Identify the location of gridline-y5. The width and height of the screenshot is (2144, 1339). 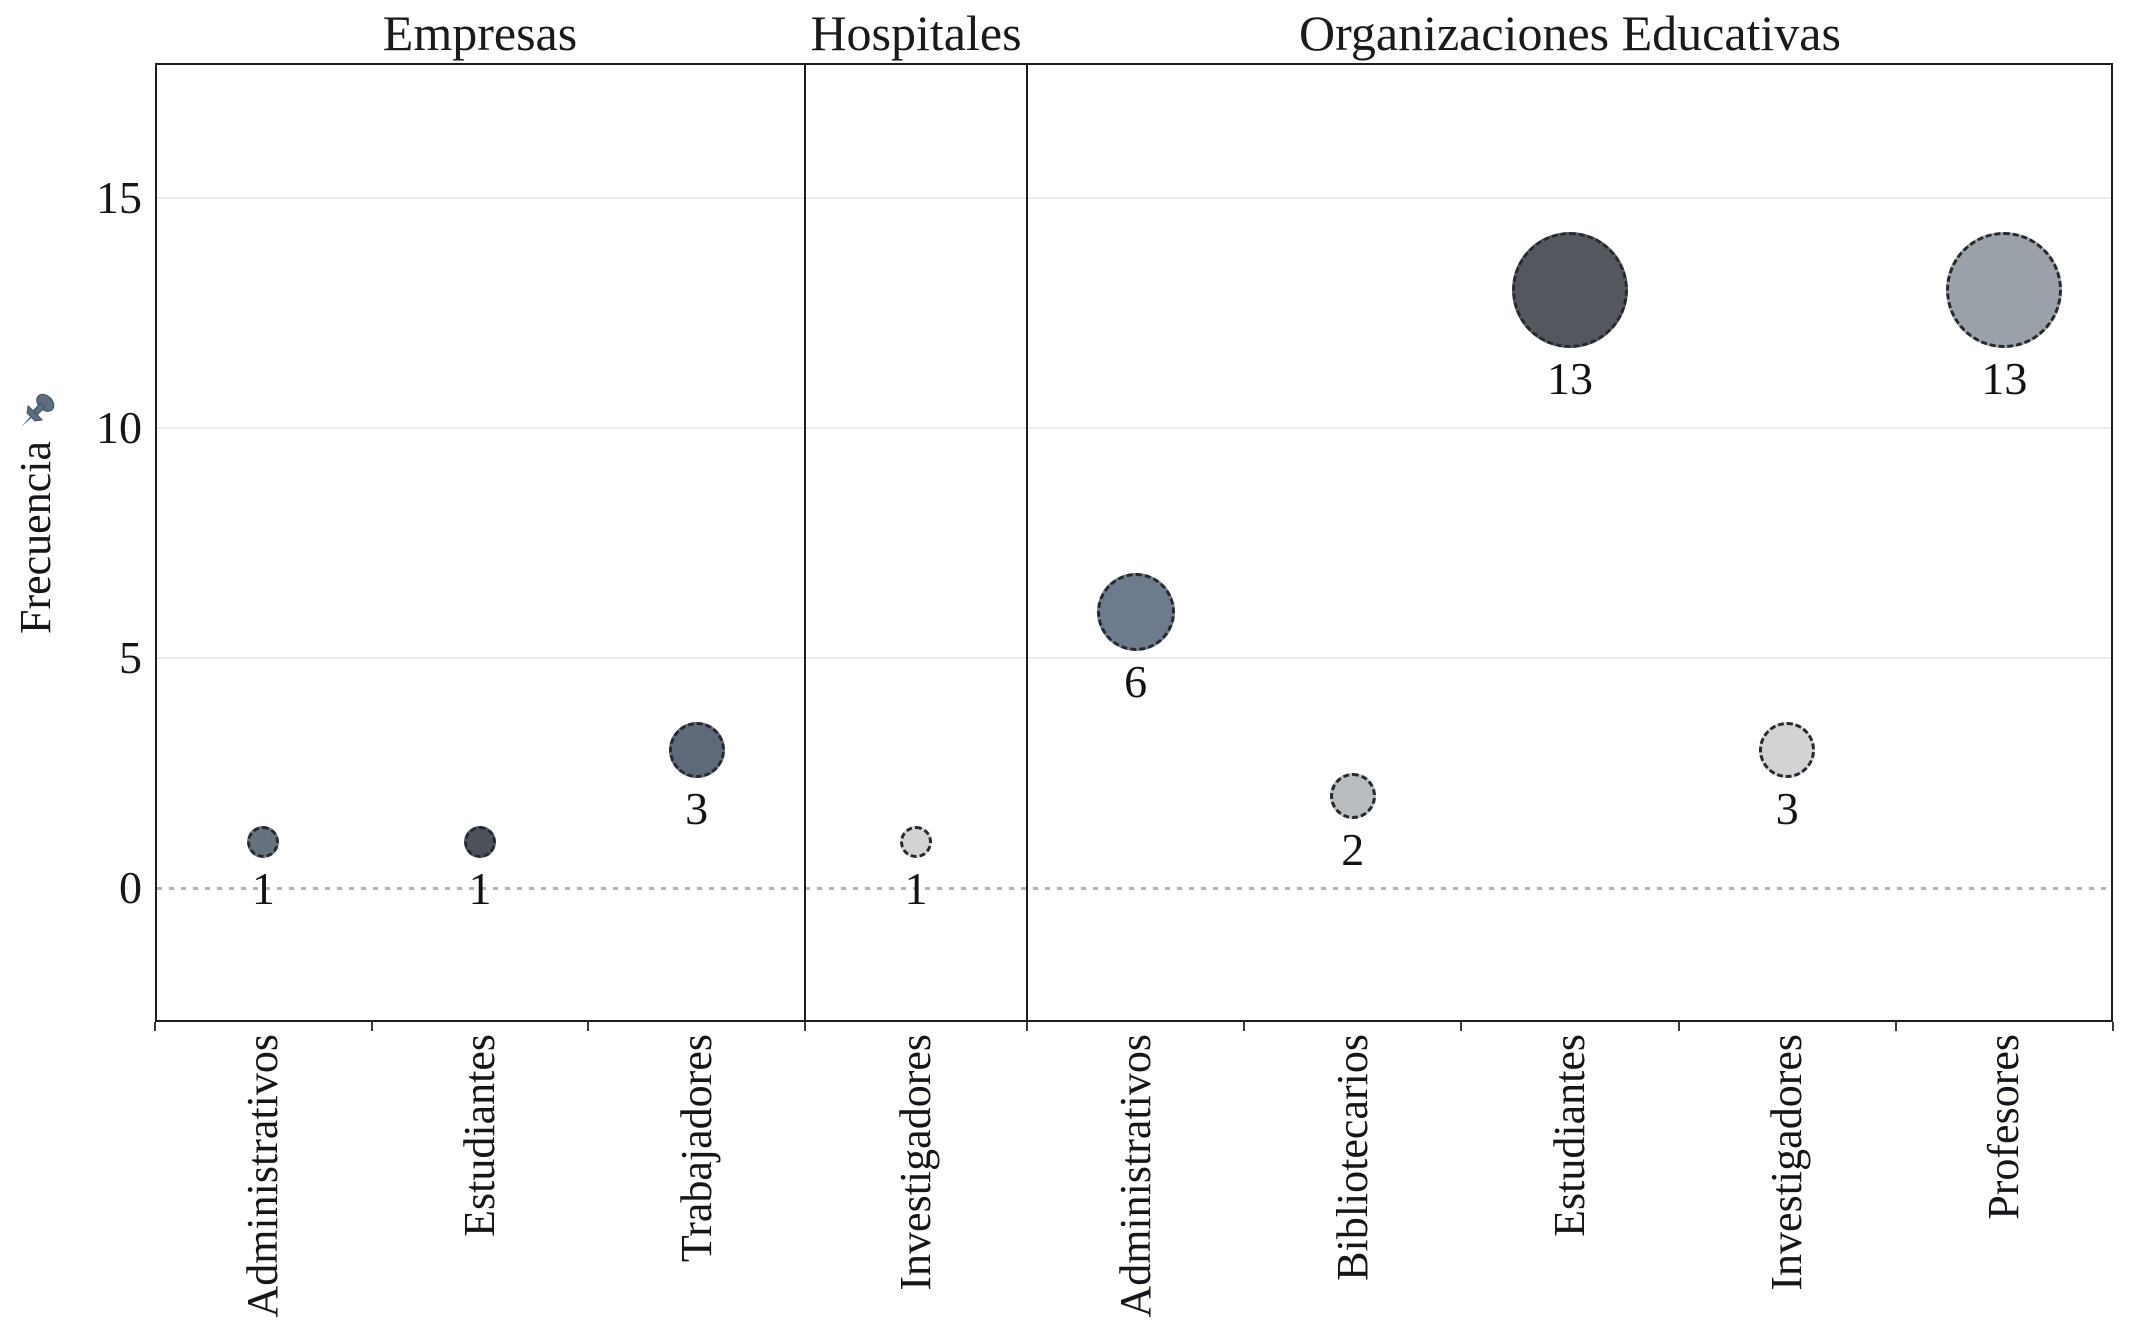
(1134, 658).